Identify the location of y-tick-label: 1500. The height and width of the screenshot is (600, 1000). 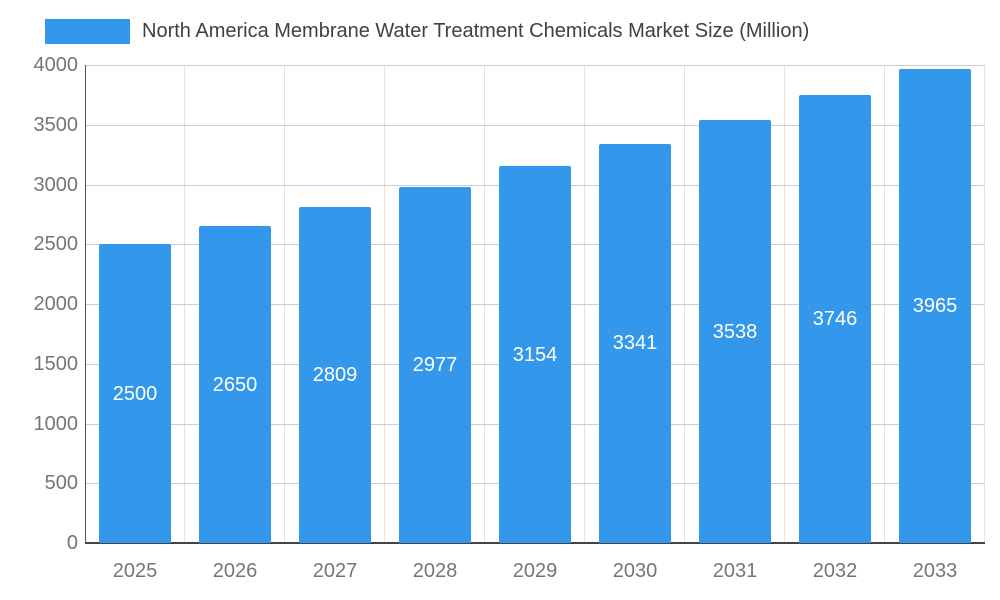
(56, 363).